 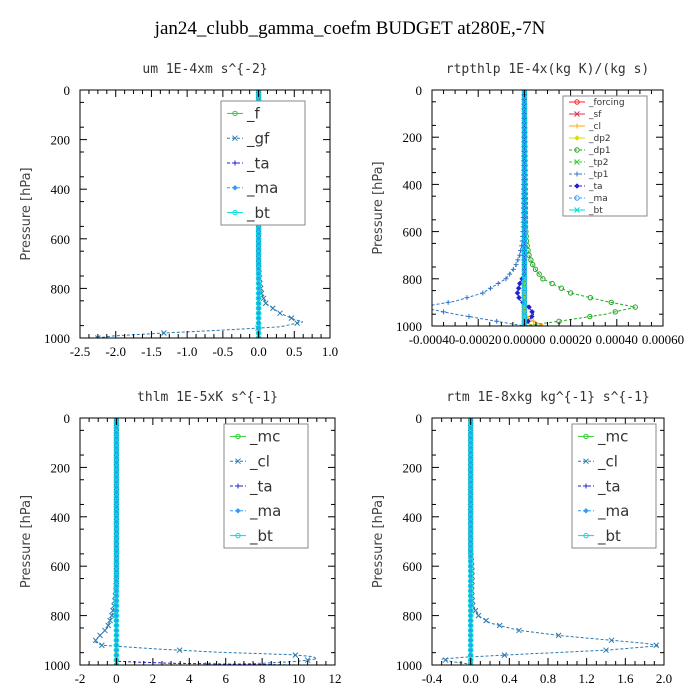 I want to click on legend-label: _bt, so click(x=609, y=536).